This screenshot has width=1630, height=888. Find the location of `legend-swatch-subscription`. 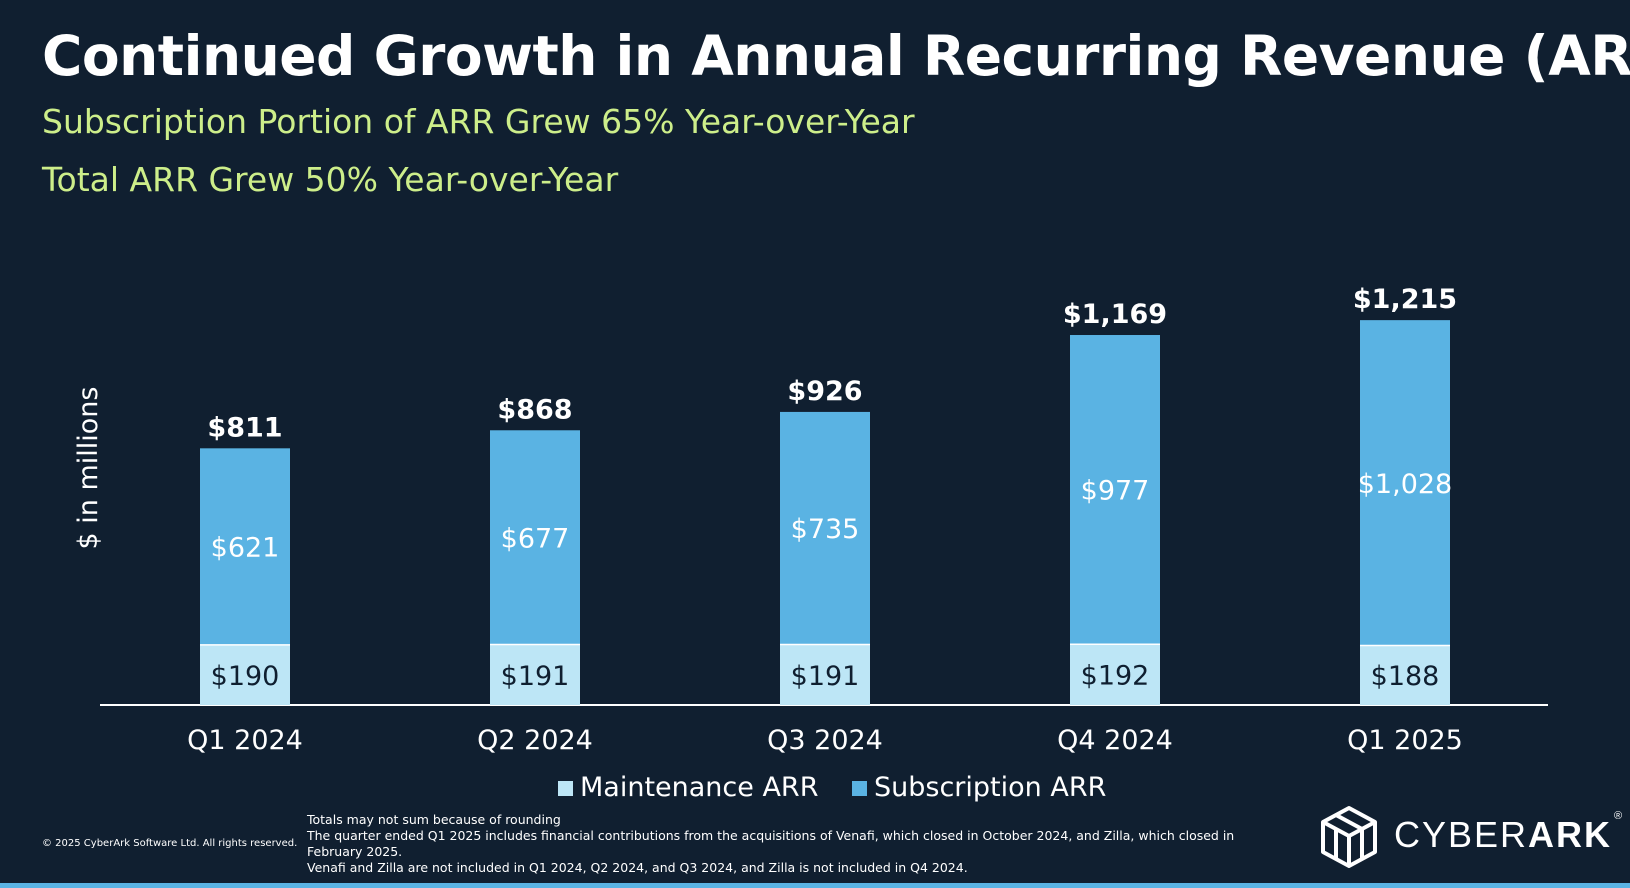

legend-swatch-subscription is located at coordinates (859, 788).